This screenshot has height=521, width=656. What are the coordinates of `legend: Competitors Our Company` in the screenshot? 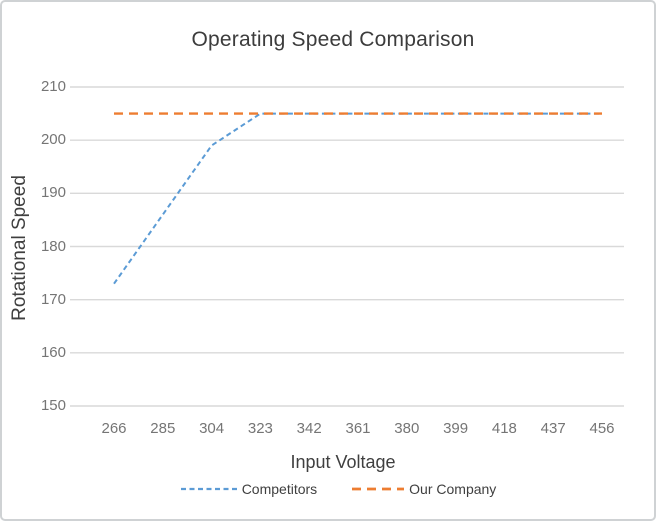 It's located at (328, 489).